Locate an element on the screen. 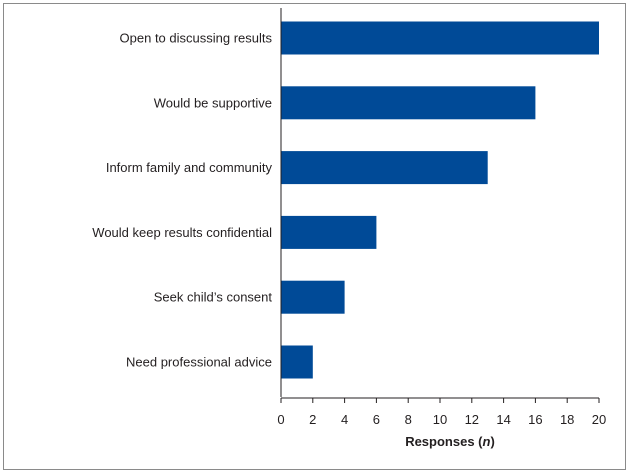 The width and height of the screenshot is (632, 475). x-axis-title-close: ) is located at coordinates (492, 441).